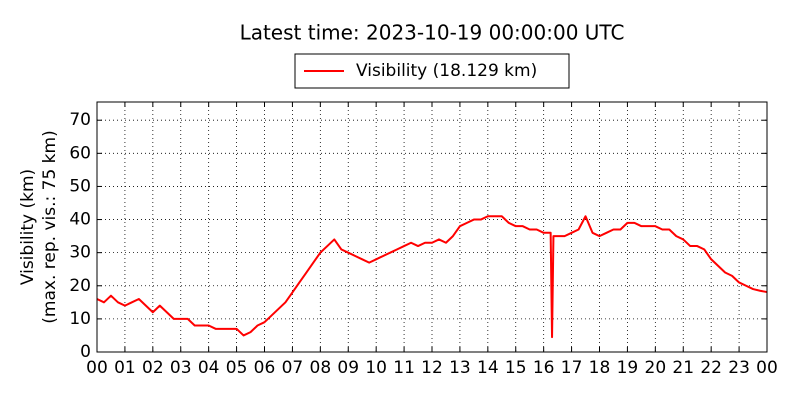 Image resolution: width=800 pixels, height=400 pixels. Describe the element at coordinates (80, 120) in the screenshot. I see `y-tick-label: 70` at that location.